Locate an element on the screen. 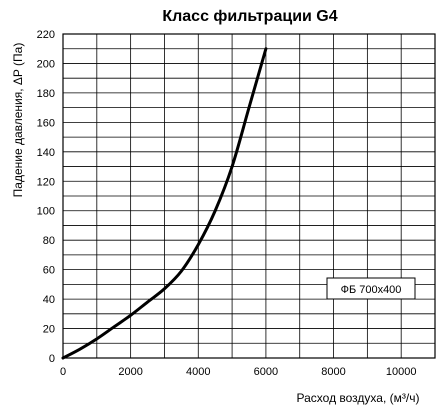 This screenshot has height=413, width=447. x-axis-label: Расход воздуха, (м³/ч) is located at coordinates (358, 398).